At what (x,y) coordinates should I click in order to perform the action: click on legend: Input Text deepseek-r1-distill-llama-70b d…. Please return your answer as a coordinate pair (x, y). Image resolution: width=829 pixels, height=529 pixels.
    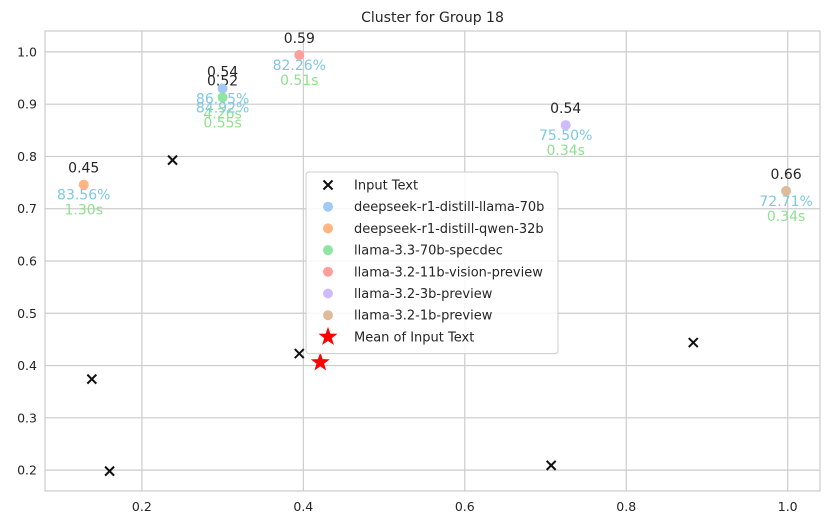
    Looking at the image, I should click on (432, 263).